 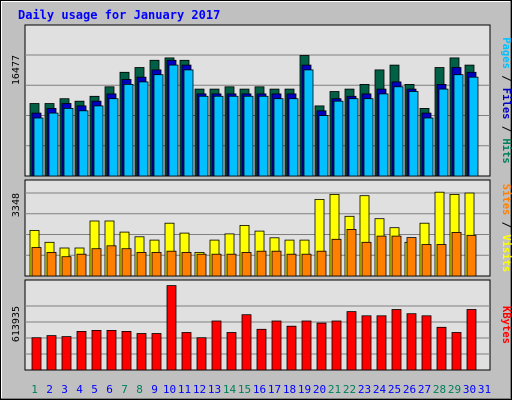 I want to click on day-label: 29, so click(x=454, y=389).